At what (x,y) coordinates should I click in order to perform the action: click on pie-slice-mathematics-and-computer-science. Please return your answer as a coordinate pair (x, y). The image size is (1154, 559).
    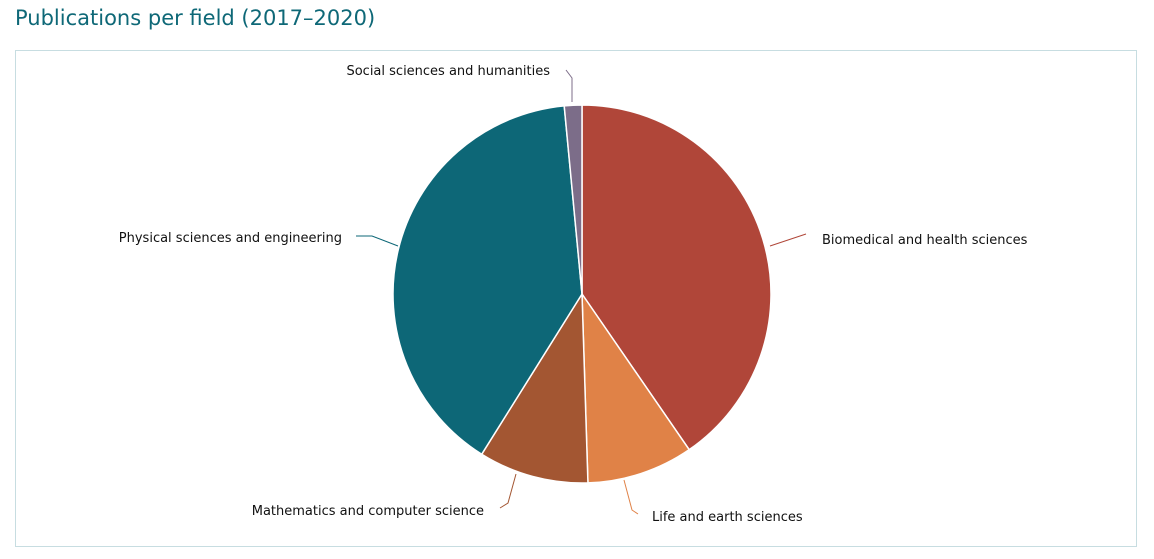
    Looking at the image, I should click on (534, 388).